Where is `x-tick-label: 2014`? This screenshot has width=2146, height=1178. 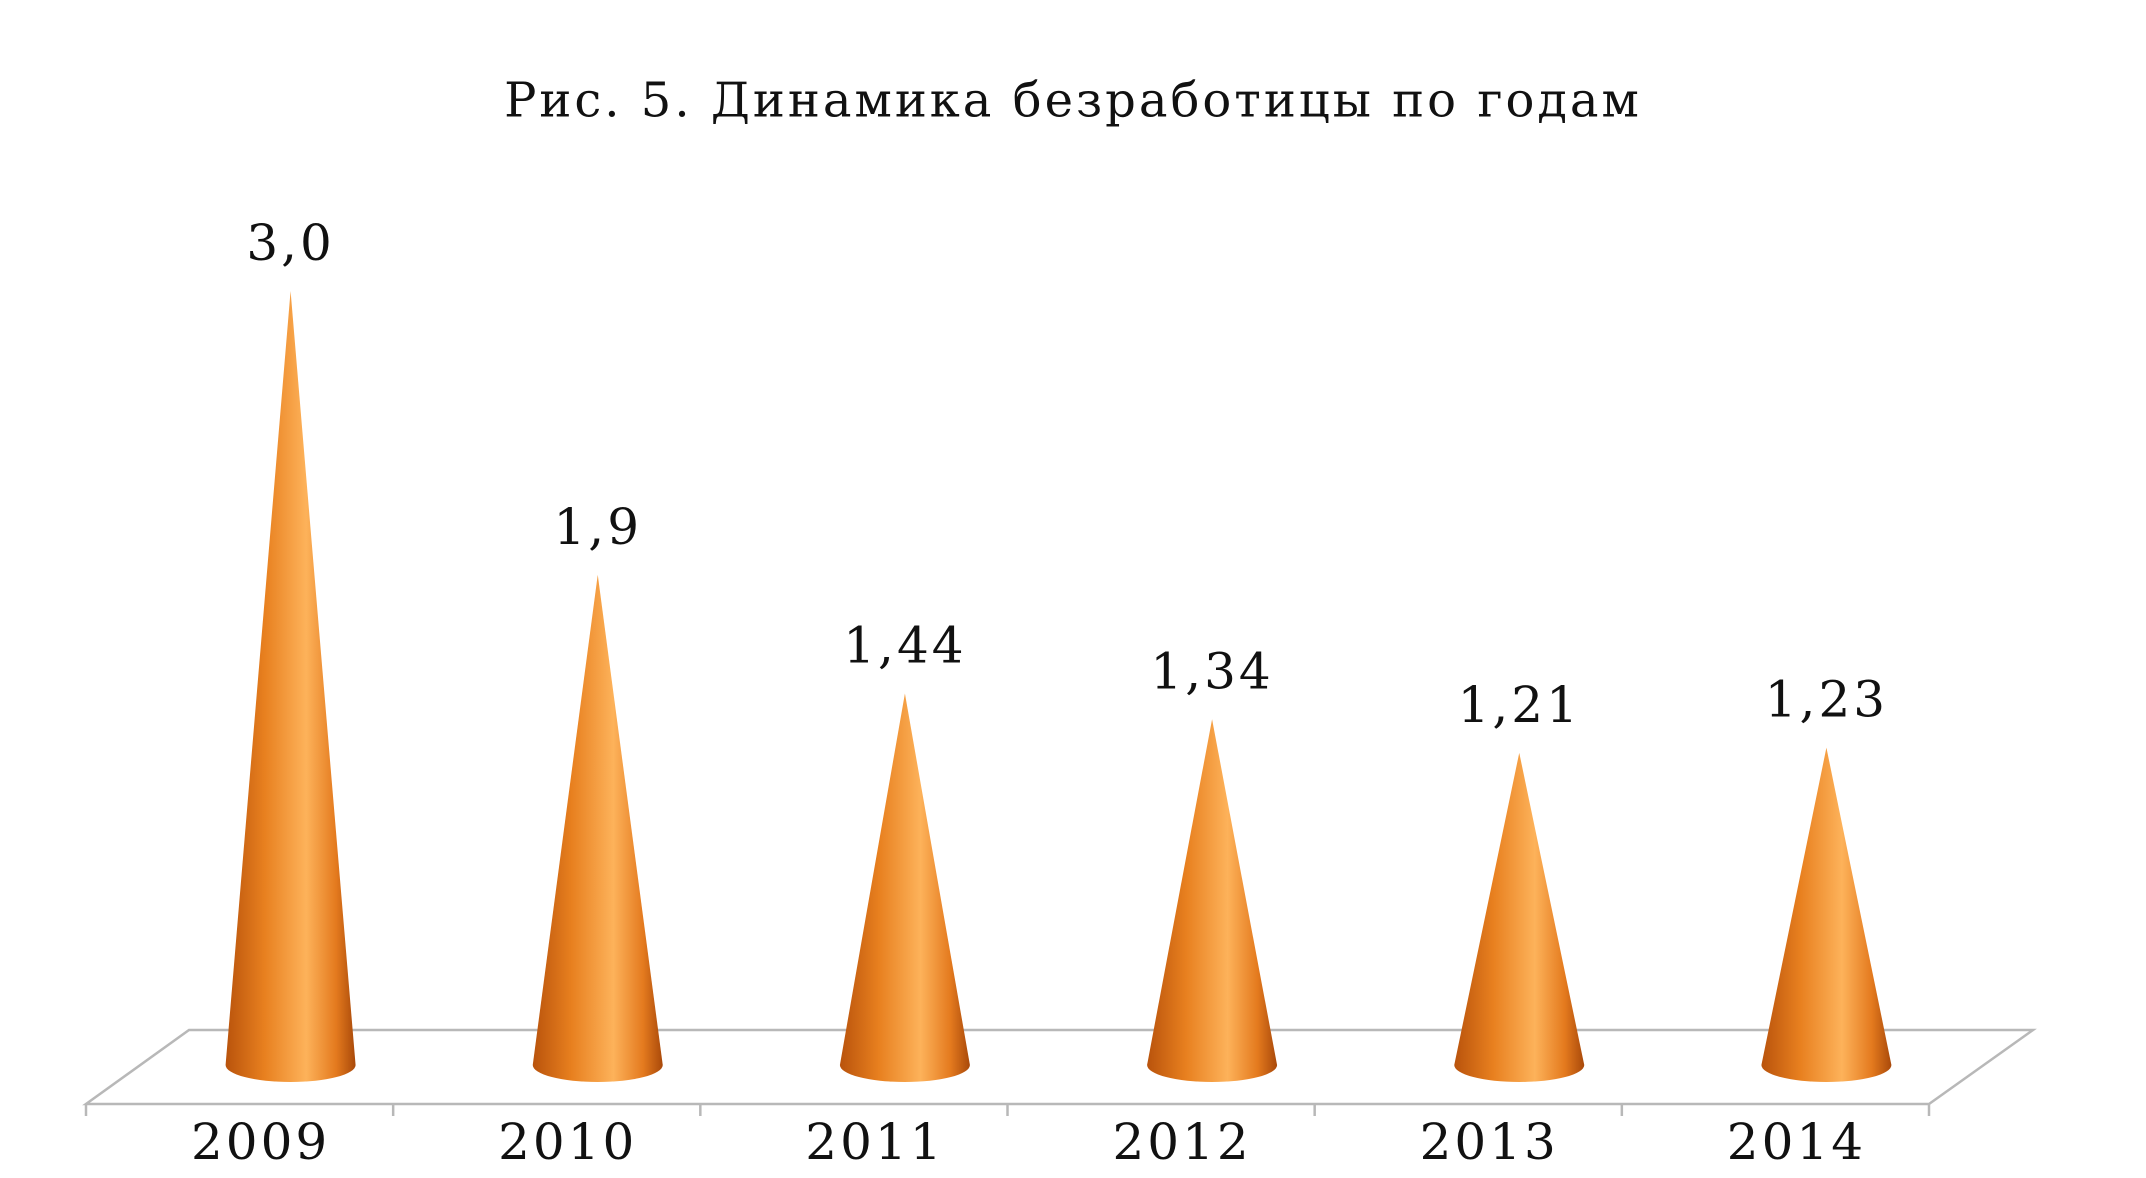 x-tick-label: 2014 is located at coordinates (1796, 1142).